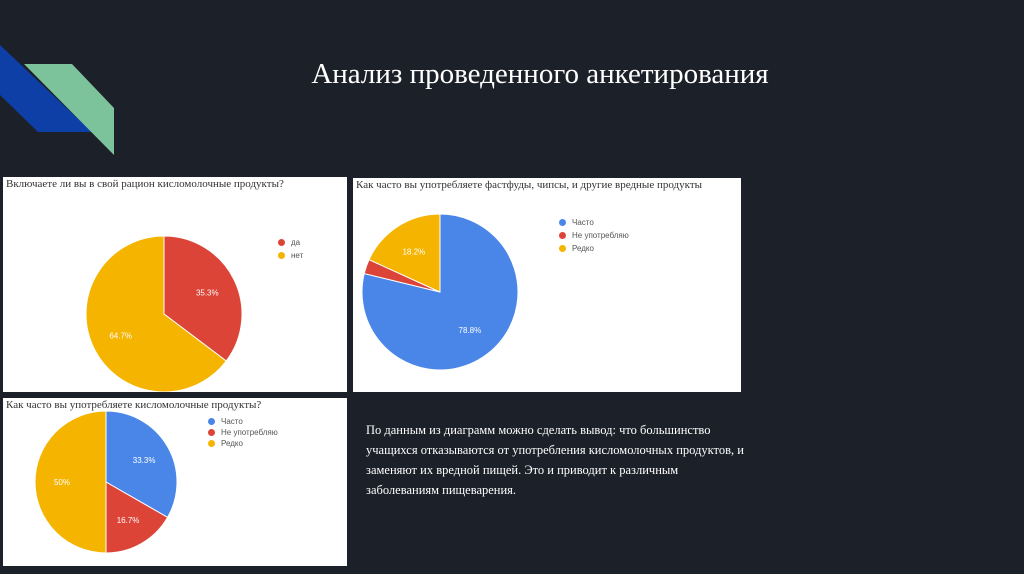 The height and width of the screenshot is (574, 1024). What do you see at coordinates (290, 255) in the screenshot?
I see `legend-item: нет` at bounding box center [290, 255].